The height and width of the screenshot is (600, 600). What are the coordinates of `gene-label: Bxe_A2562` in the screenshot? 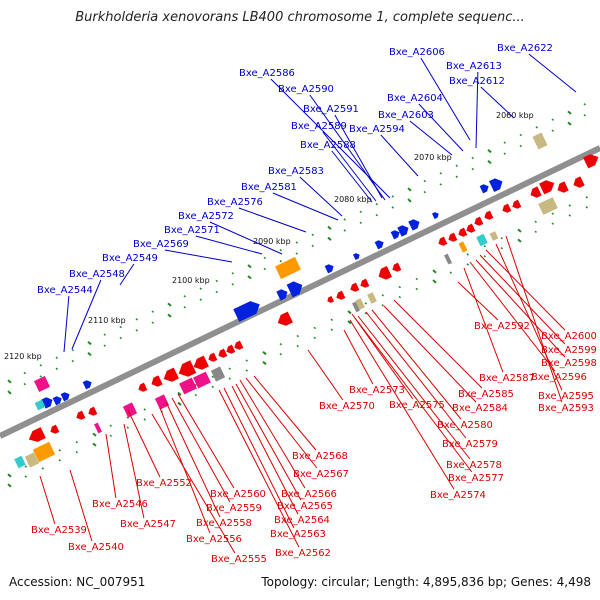 It's located at (303, 553).